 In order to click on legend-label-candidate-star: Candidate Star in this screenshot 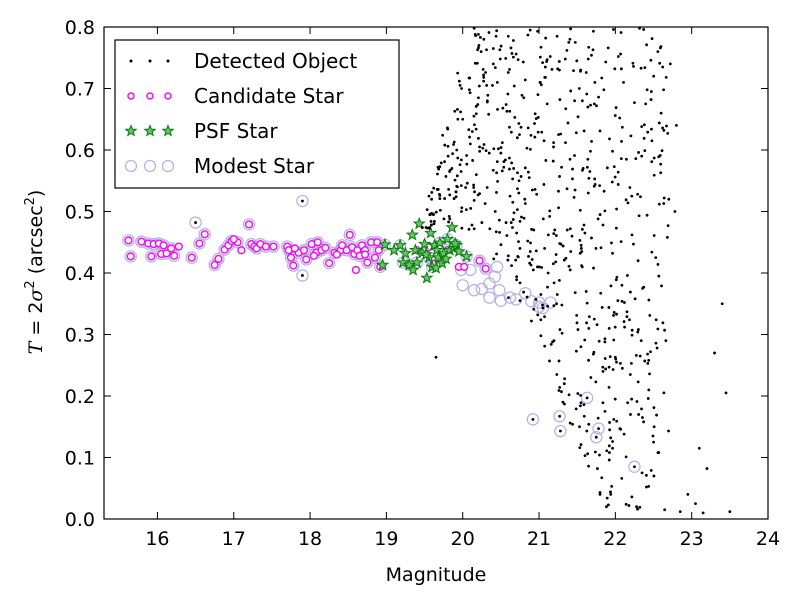, I will do `click(269, 96)`.